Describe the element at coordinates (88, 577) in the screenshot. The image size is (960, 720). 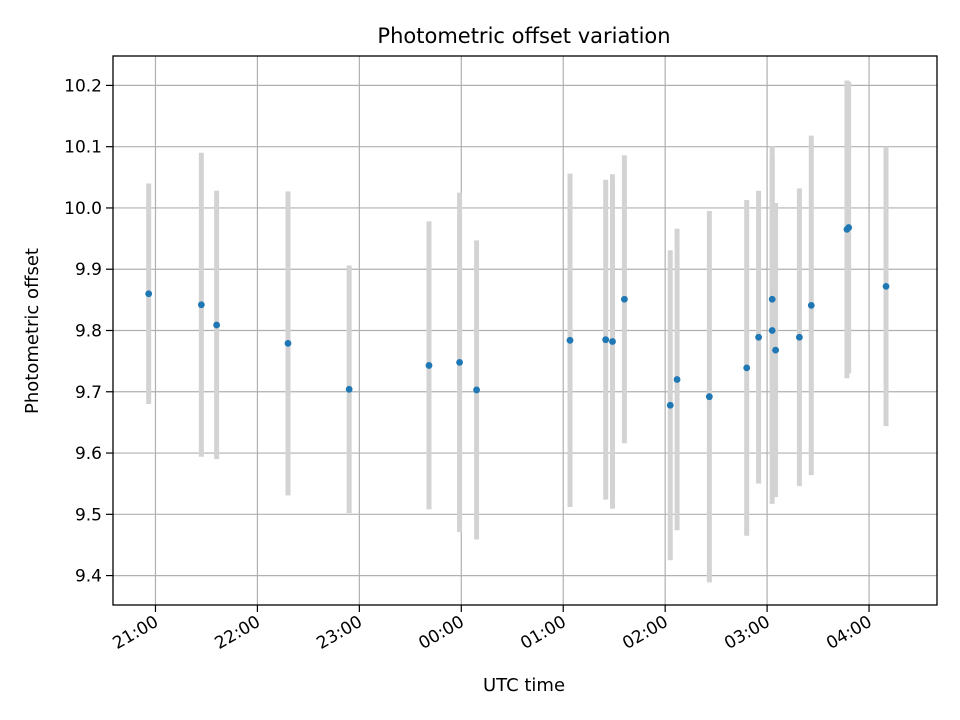
I see `y-tick-label: 9.4` at that location.